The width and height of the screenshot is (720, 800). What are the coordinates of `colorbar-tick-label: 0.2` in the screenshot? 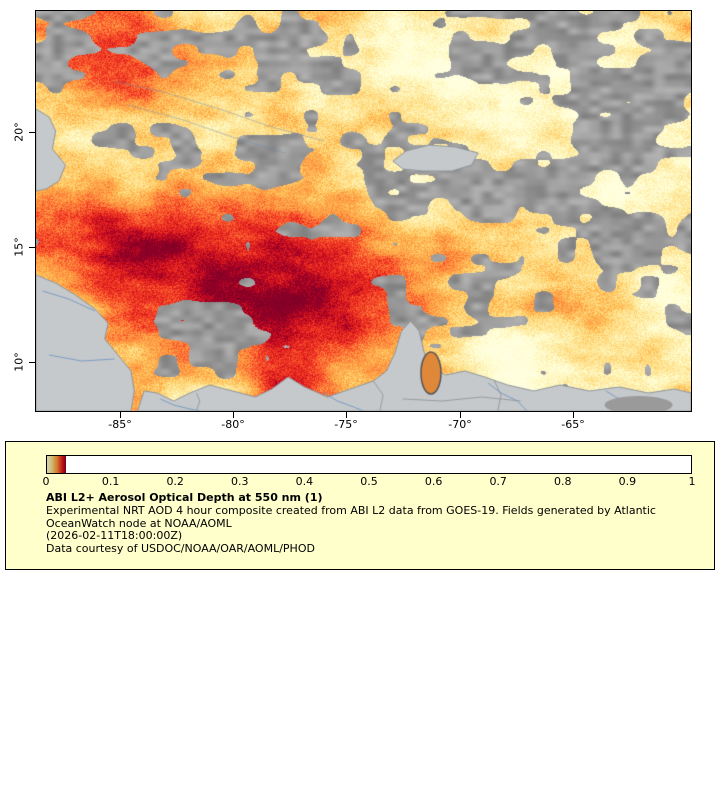 It's located at (175, 481).